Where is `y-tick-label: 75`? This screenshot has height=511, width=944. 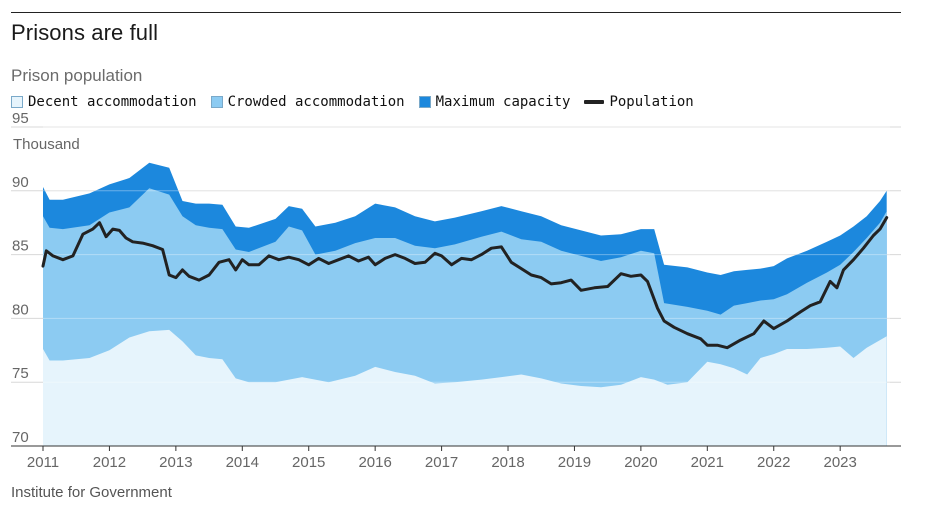
y-tick-label: 75 is located at coordinates (20, 373).